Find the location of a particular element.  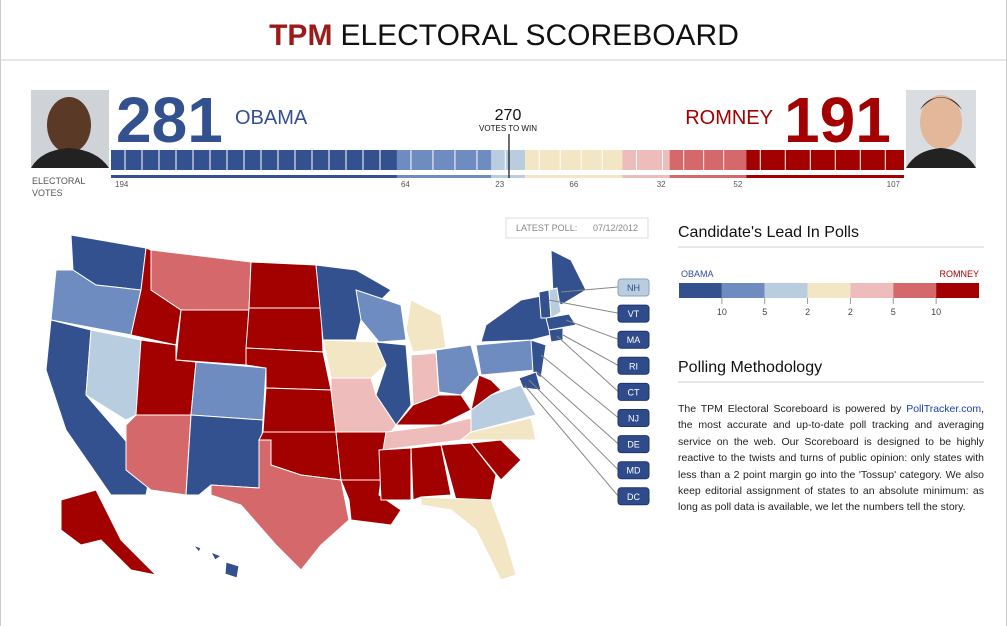

latest-poll-date: 07/12/2012 is located at coordinates (615, 228).